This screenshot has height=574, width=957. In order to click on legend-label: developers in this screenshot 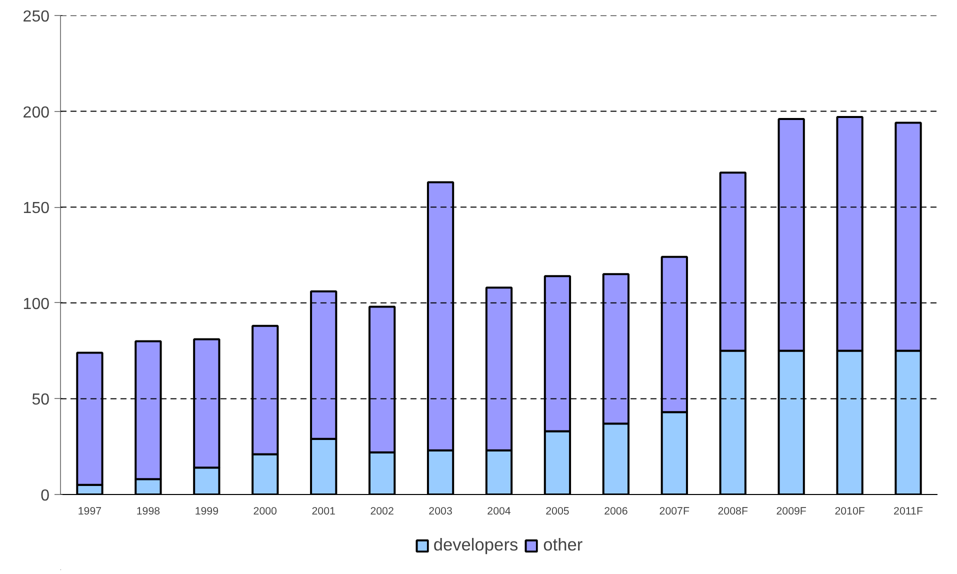, I will do `click(475, 545)`.